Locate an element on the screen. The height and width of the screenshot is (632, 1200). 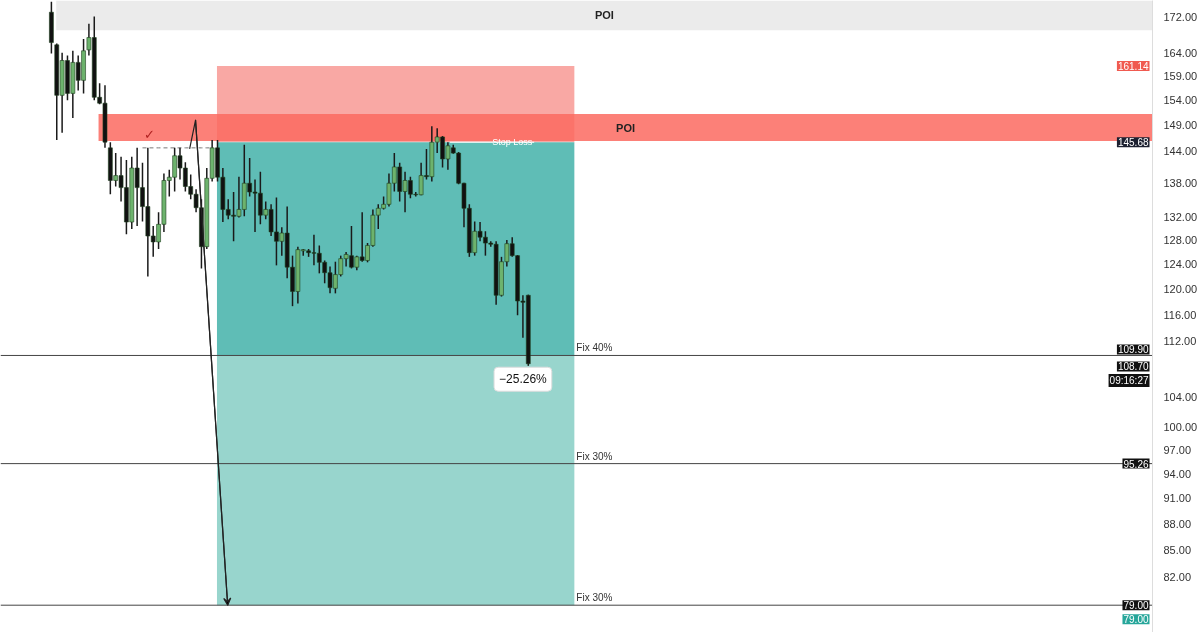
y-tick-label: 91.00 is located at coordinates (1177, 498).